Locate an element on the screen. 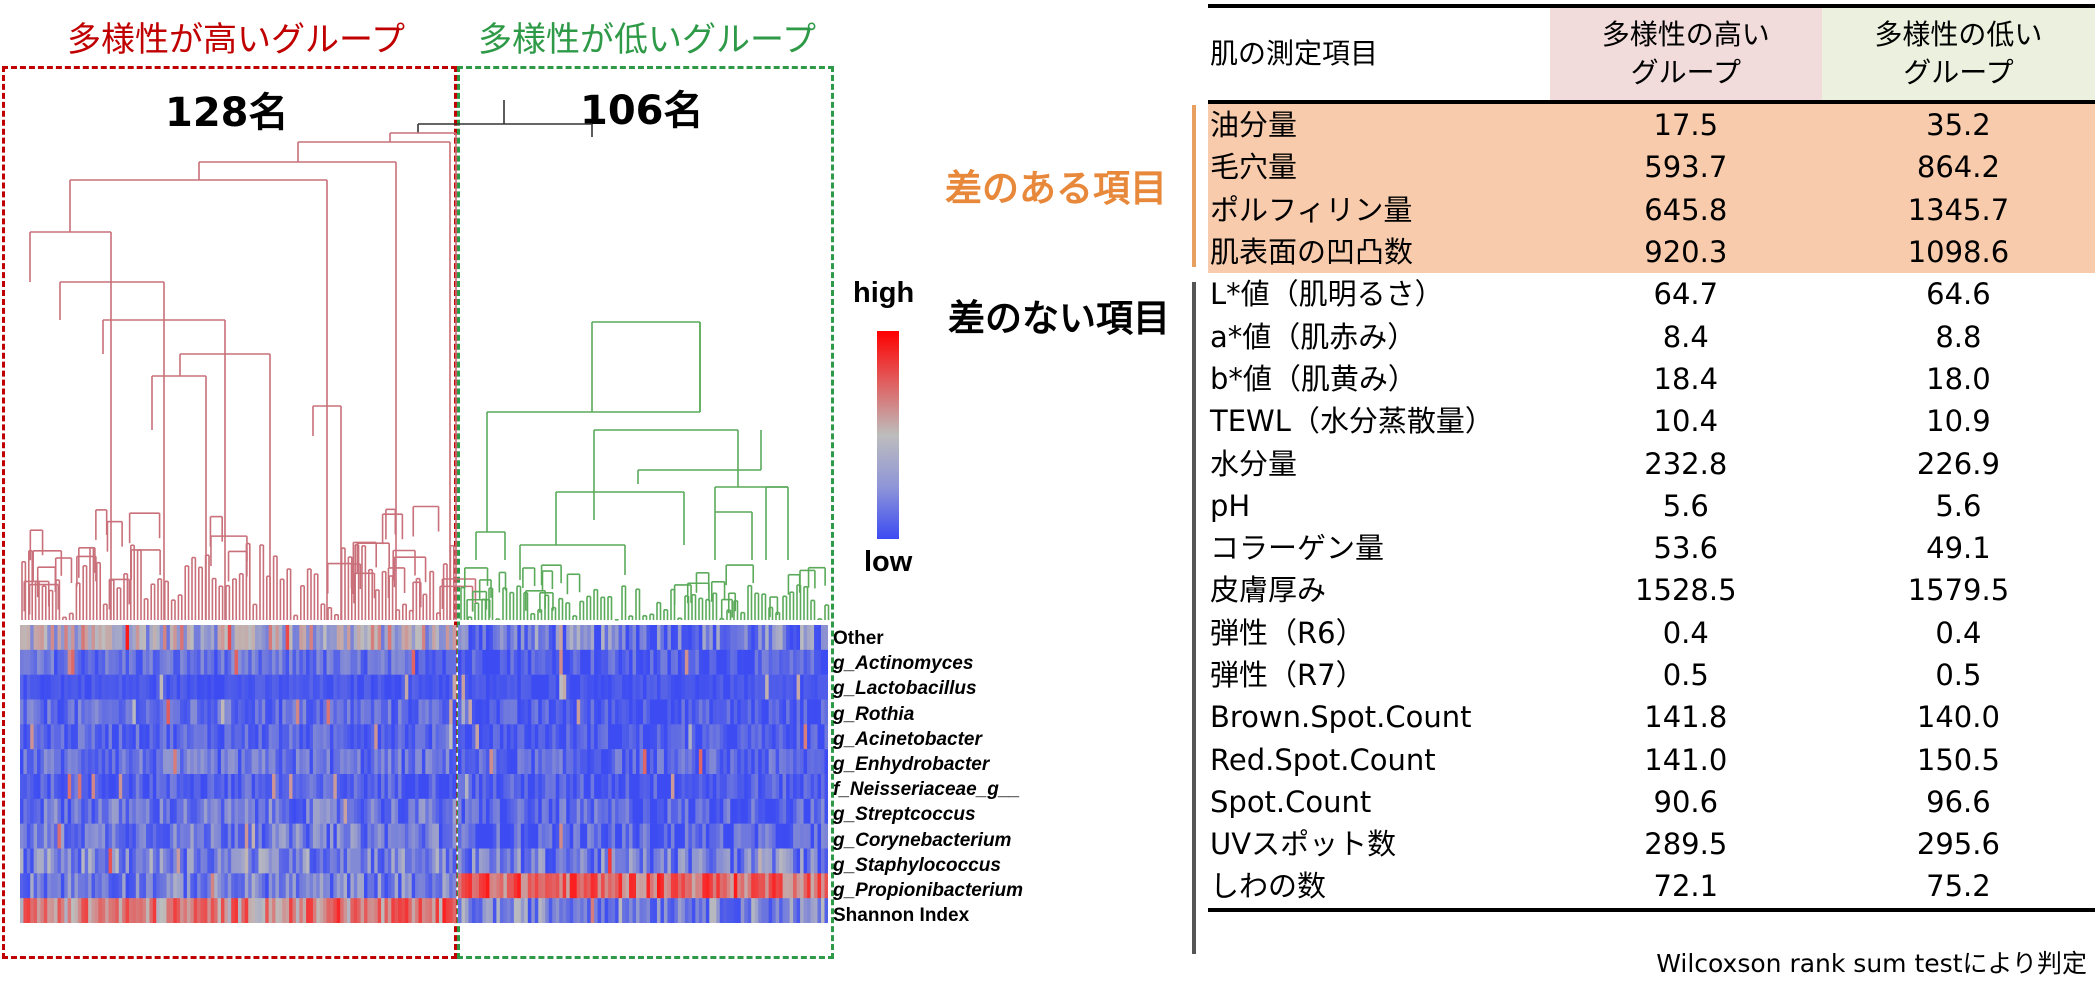 This screenshot has width=2099, height=994. legend-high-label: high is located at coordinates (884, 293).